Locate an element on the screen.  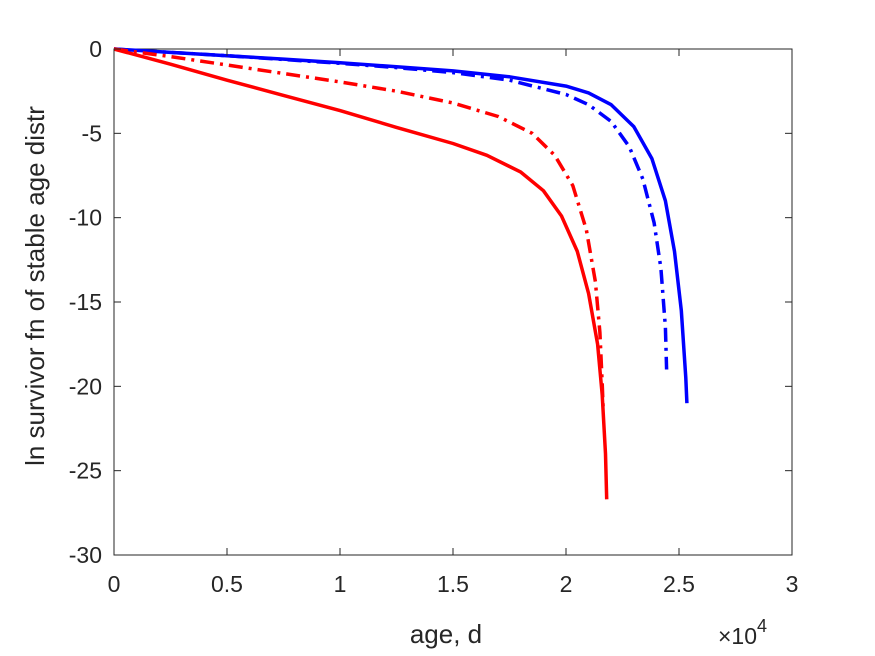
x-tick-label: 1 is located at coordinates (340, 584).